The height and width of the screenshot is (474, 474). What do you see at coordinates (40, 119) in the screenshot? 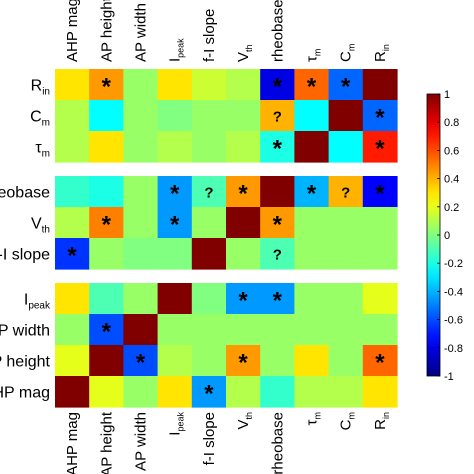
I see `row-label-0-1: Cm` at bounding box center [40, 119].